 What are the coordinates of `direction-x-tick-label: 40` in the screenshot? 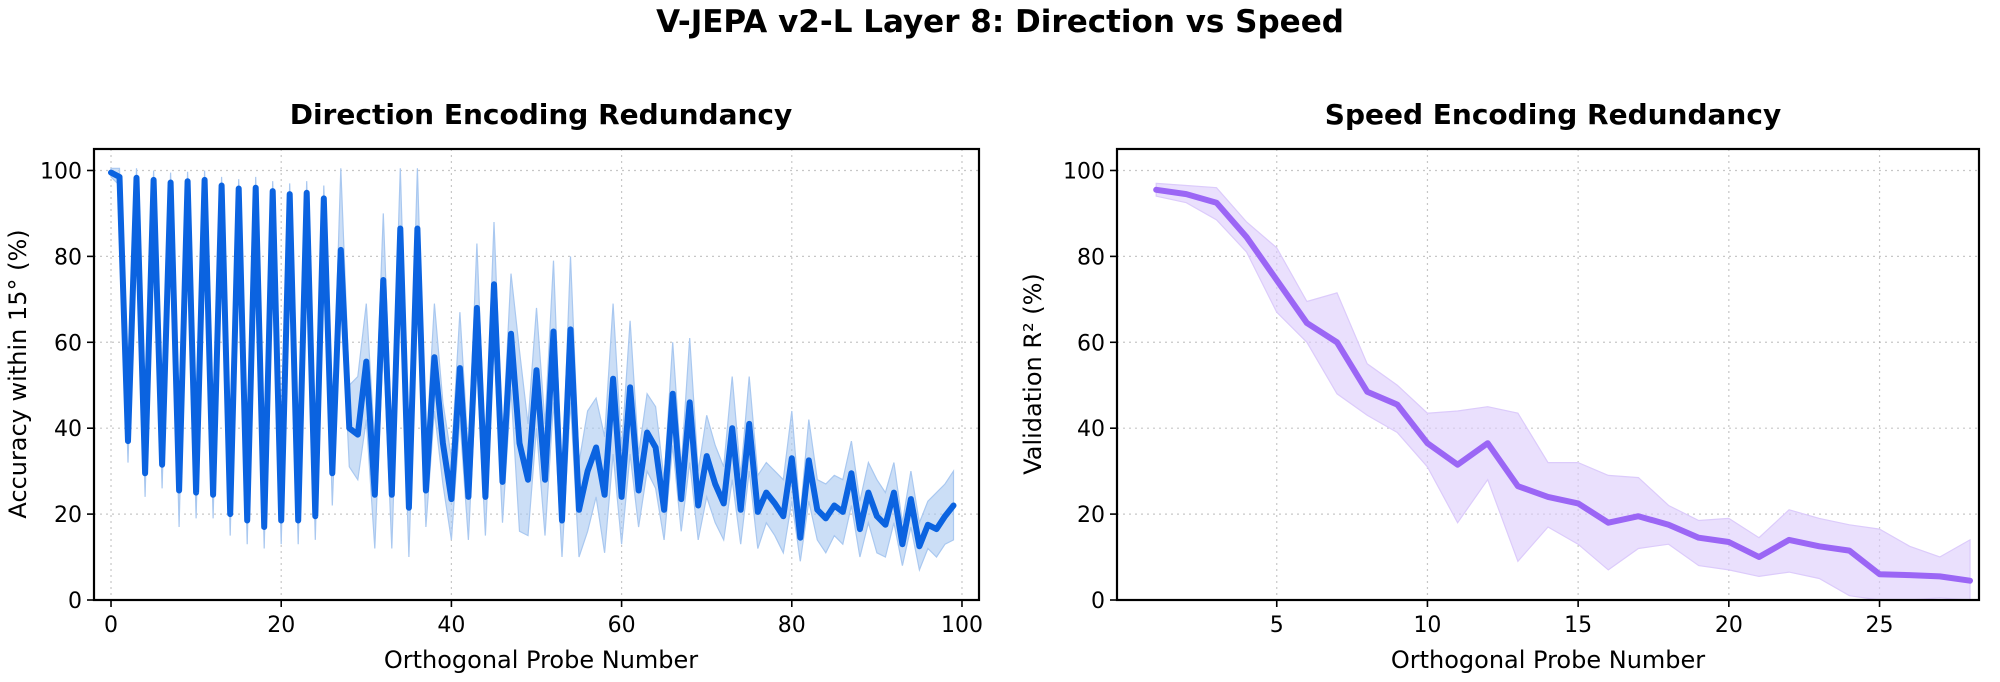 It's located at (451, 625).